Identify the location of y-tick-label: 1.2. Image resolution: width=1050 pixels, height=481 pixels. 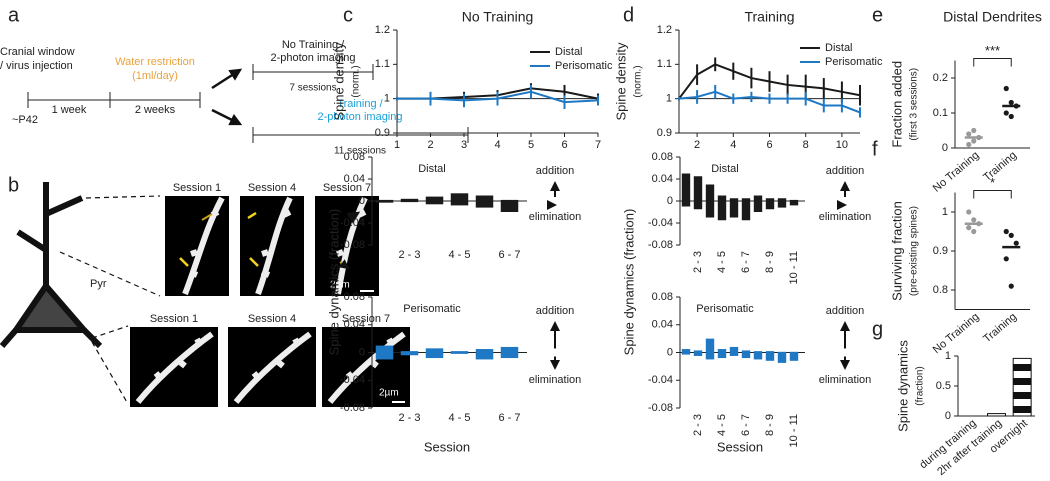
(664, 30).